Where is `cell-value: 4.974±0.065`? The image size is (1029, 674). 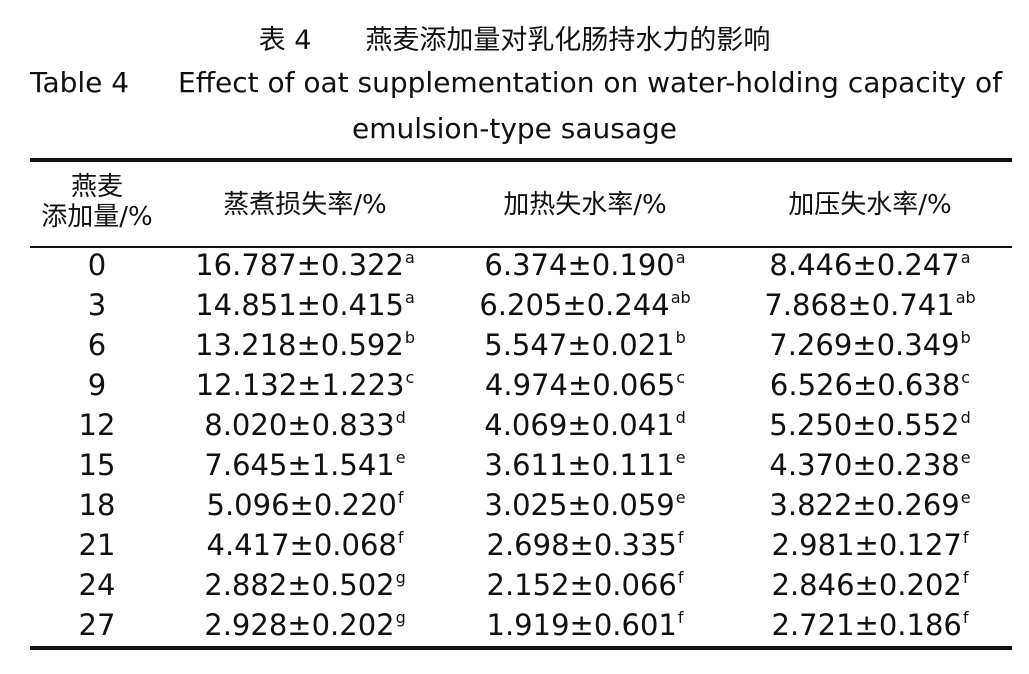 cell-value: 4.974±0.065 is located at coordinates (580, 385).